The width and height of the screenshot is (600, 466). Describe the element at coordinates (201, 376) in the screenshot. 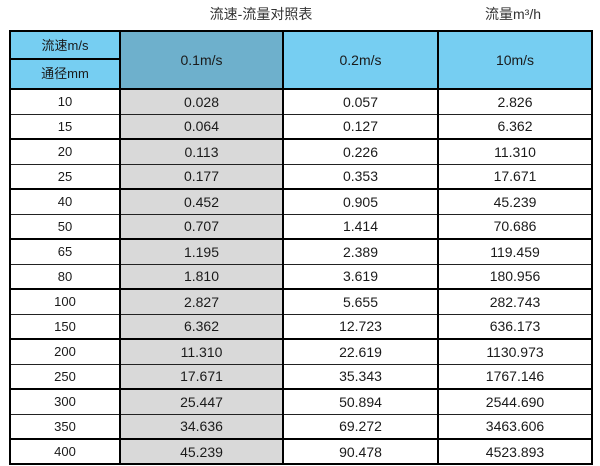

I see `flow-cell-0-1ms: 17.671` at that location.